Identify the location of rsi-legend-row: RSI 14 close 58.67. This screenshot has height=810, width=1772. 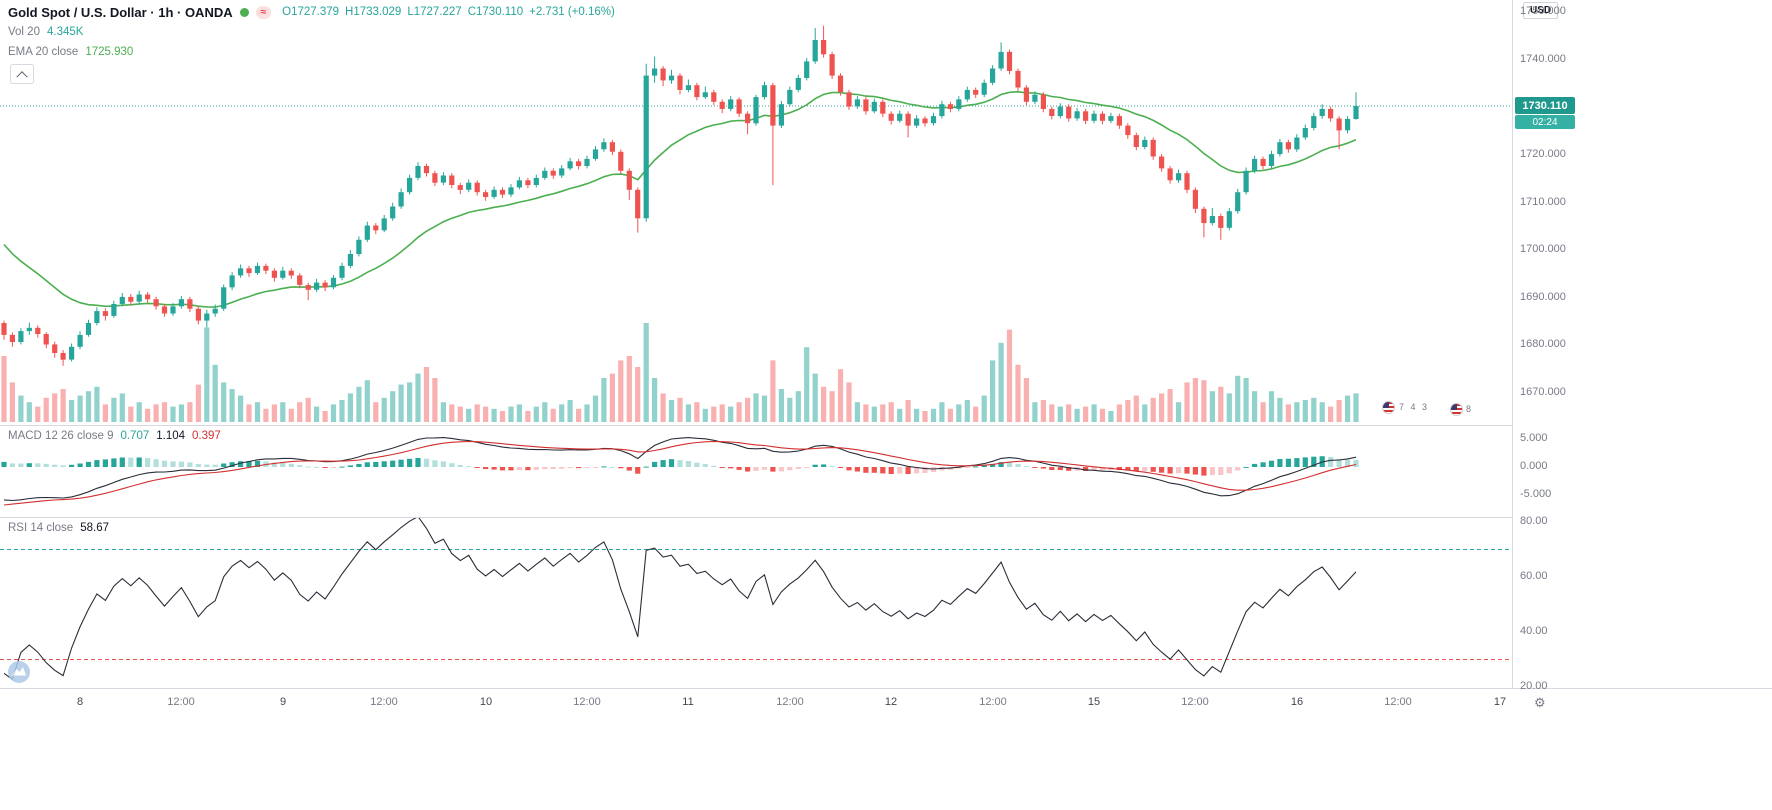
(58, 528).